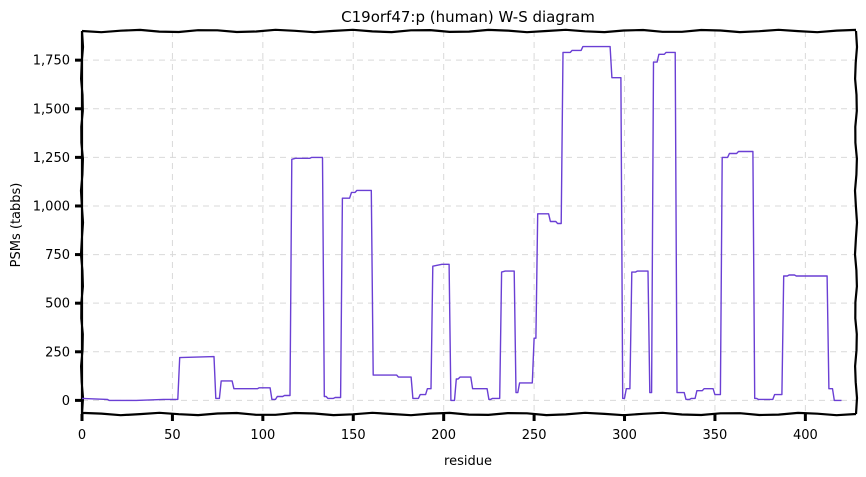 This screenshot has width=866, height=477. I want to click on x-tick-label: 350, so click(715, 435).